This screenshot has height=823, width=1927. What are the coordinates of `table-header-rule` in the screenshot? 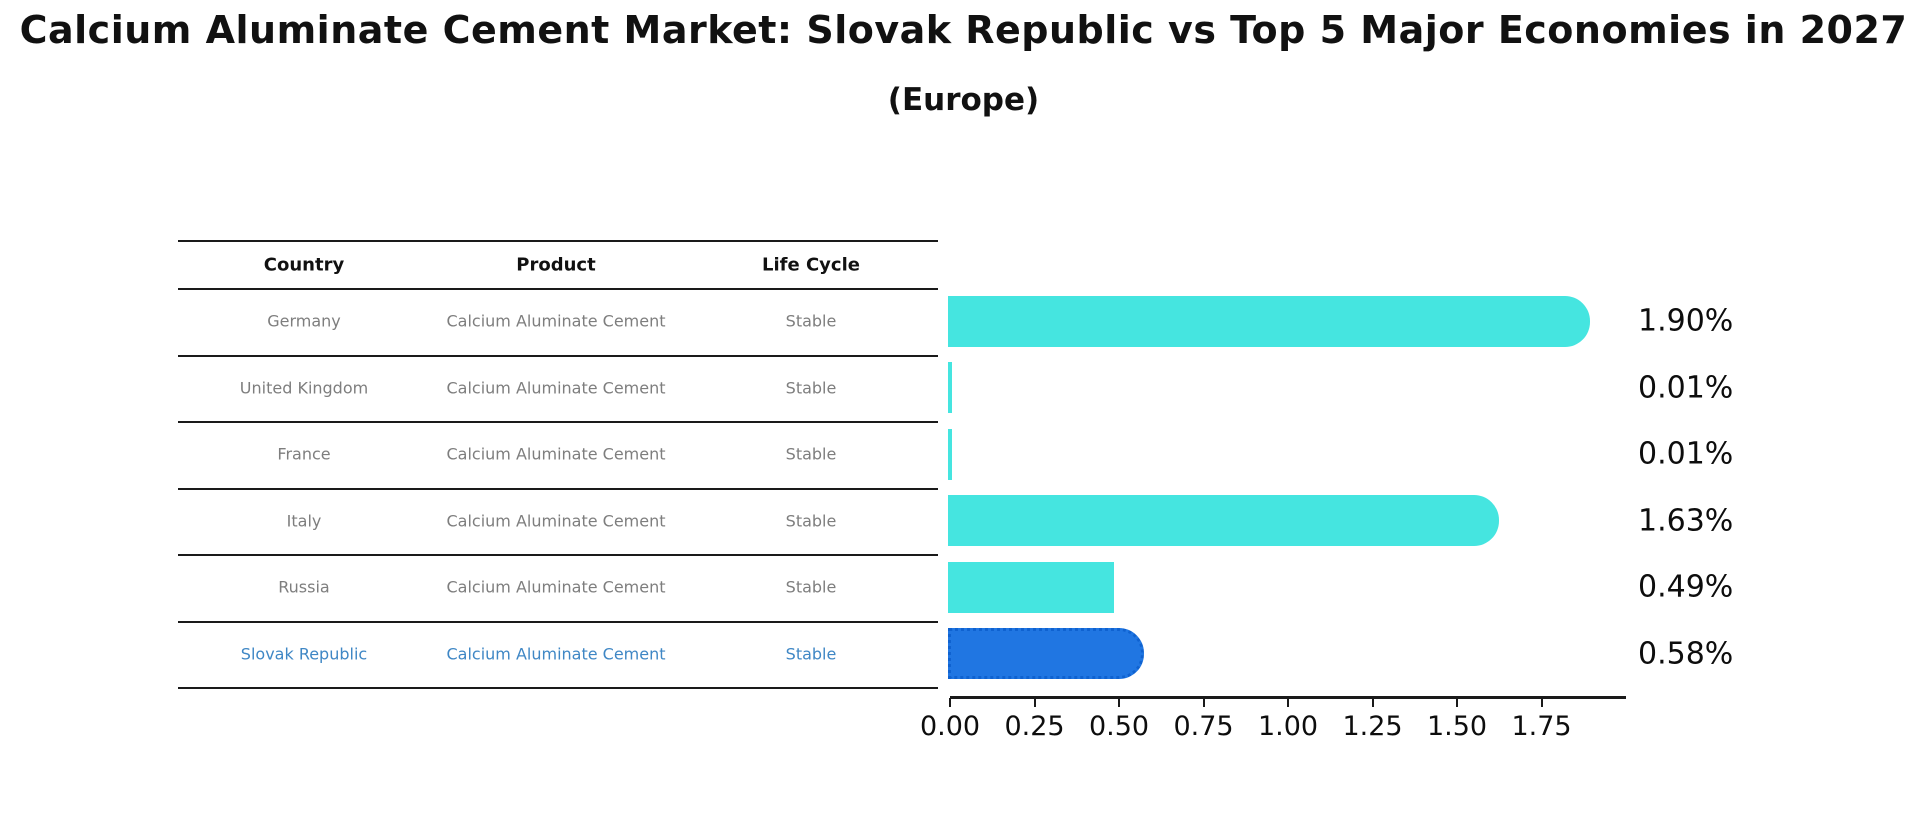 It's located at (558, 289).